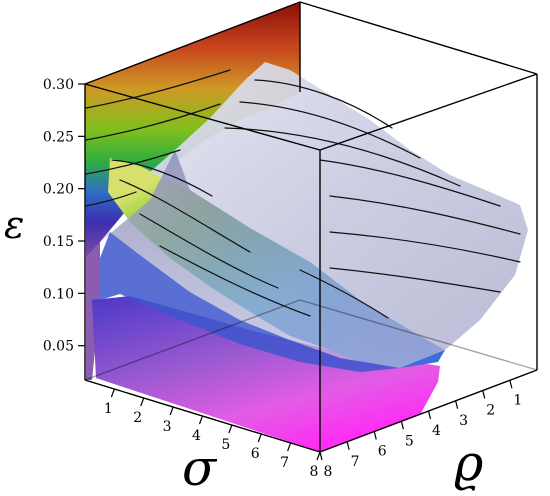 This screenshot has height=496, width=550. Describe the element at coordinates (108, 409) in the screenshot. I see `front-axis-tick-label: 1` at that location.